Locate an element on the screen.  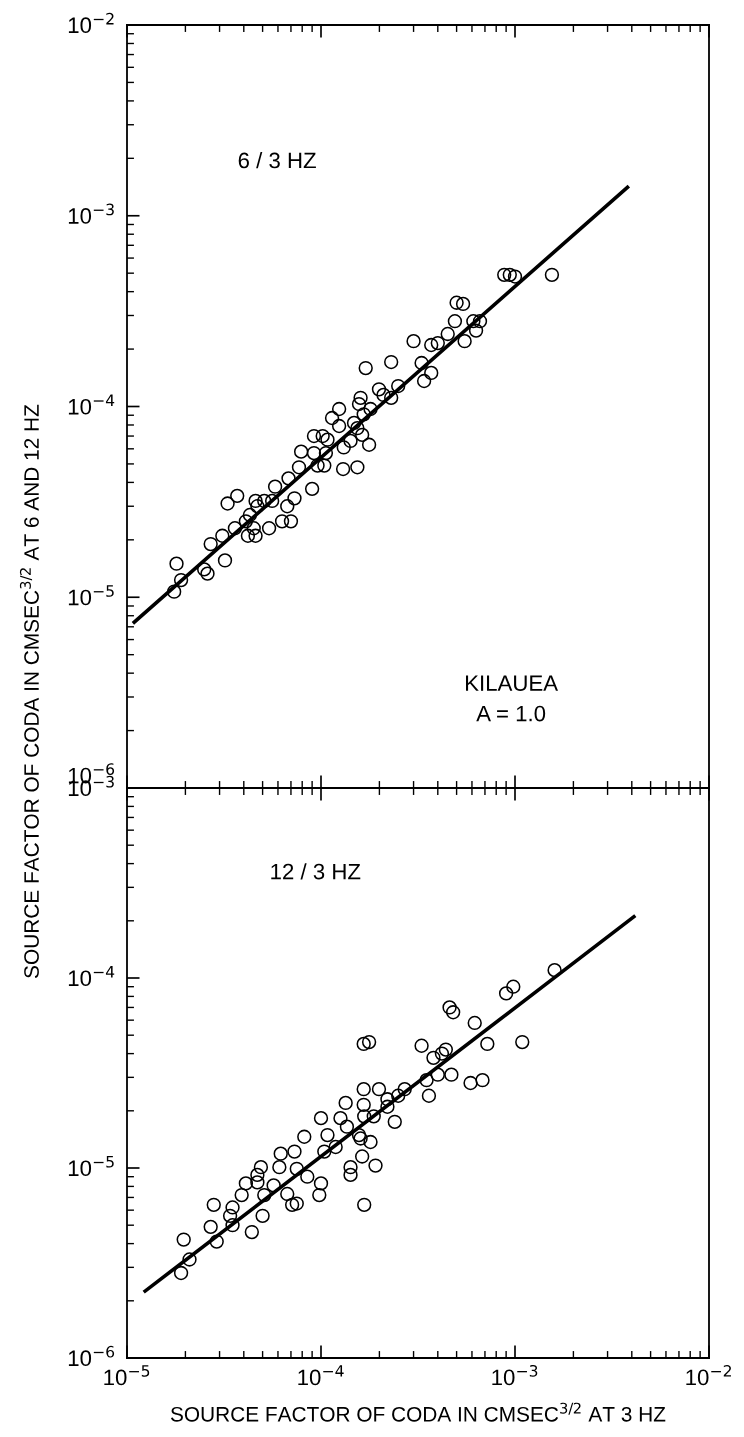
annotation: 12 / 3 HZ is located at coordinates (316, 871).